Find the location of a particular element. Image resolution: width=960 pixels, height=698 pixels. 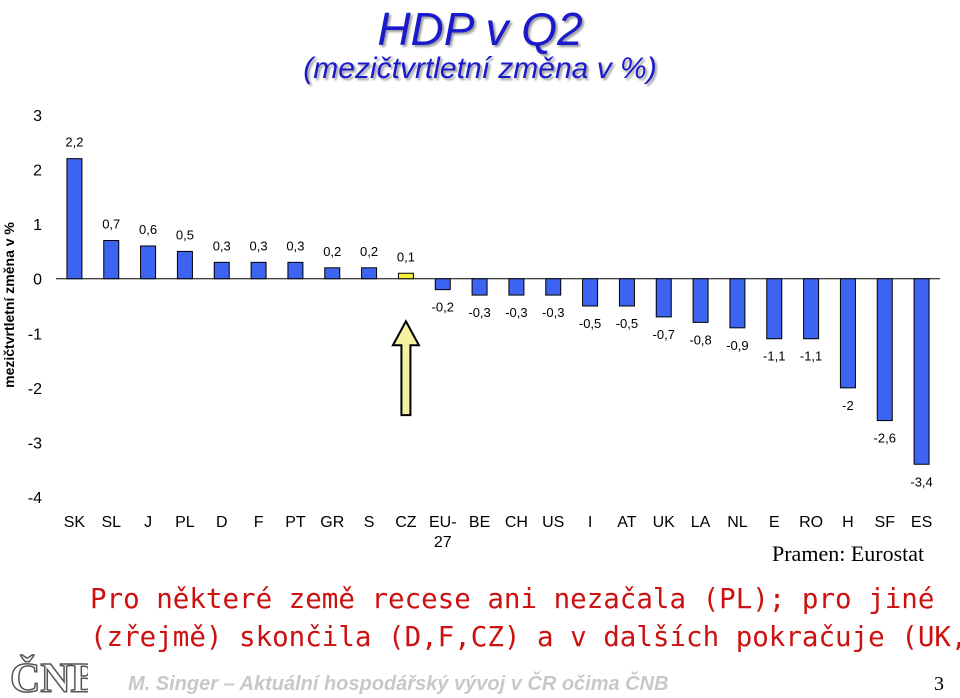

value-label: -2,6 is located at coordinates (885, 438).